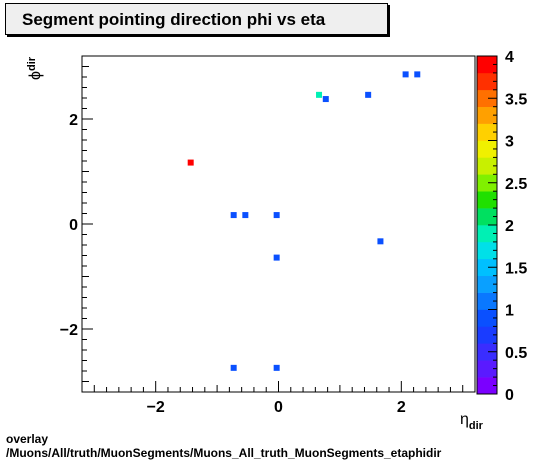 Image resolution: width=546 pixels, height=462 pixels. I want to click on x-tick-label: 2, so click(401, 407).